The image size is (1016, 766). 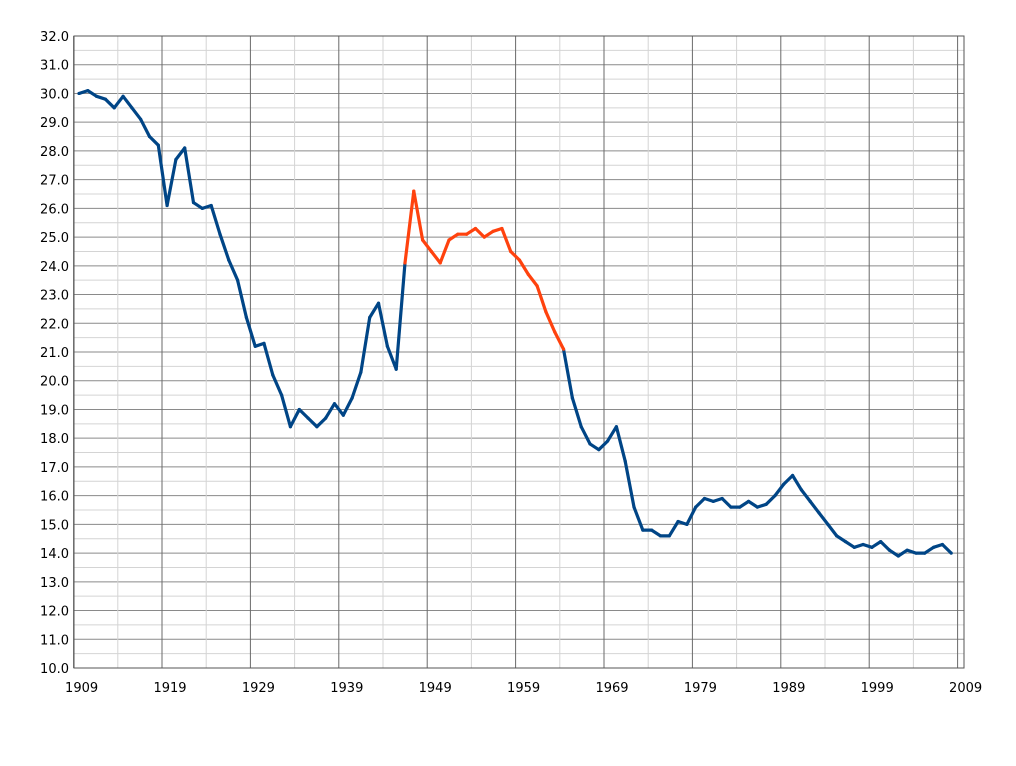 What do you see at coordinates (54, 468) in the screenshot?
I see `y-tick-label: 17.0` at bounding box center [54, 468].